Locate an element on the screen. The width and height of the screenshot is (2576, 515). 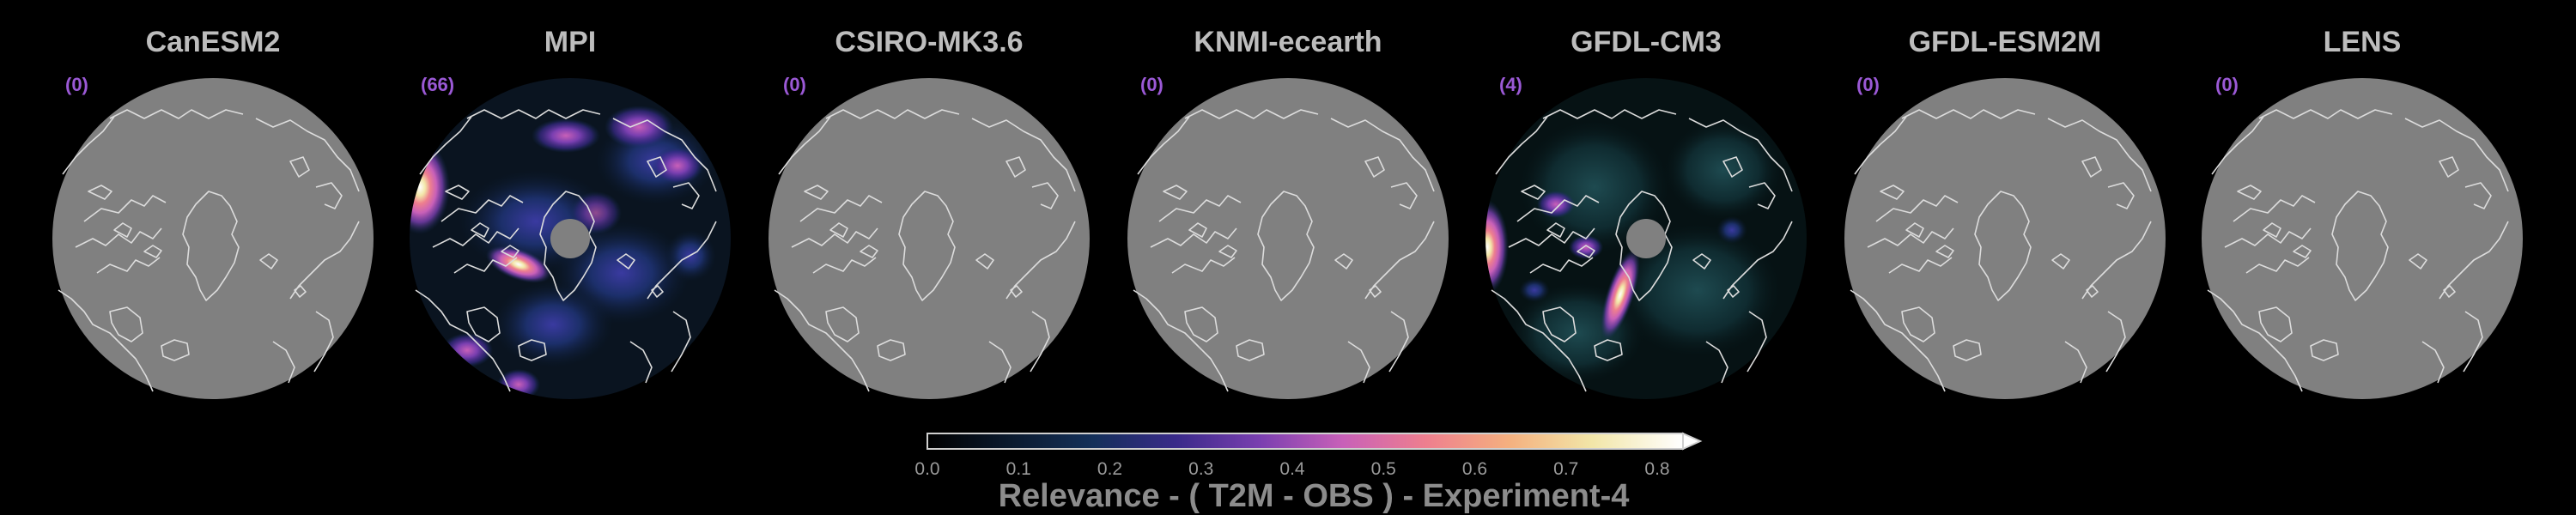
colorbar-gradient is located at coordinates (1305, 441).